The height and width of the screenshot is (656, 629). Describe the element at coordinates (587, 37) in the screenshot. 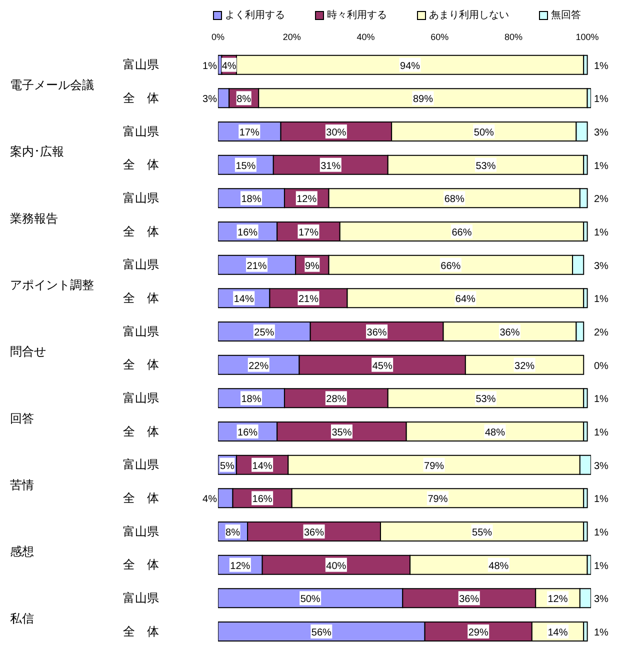

I see `x-tick-label: 100%` at that location.